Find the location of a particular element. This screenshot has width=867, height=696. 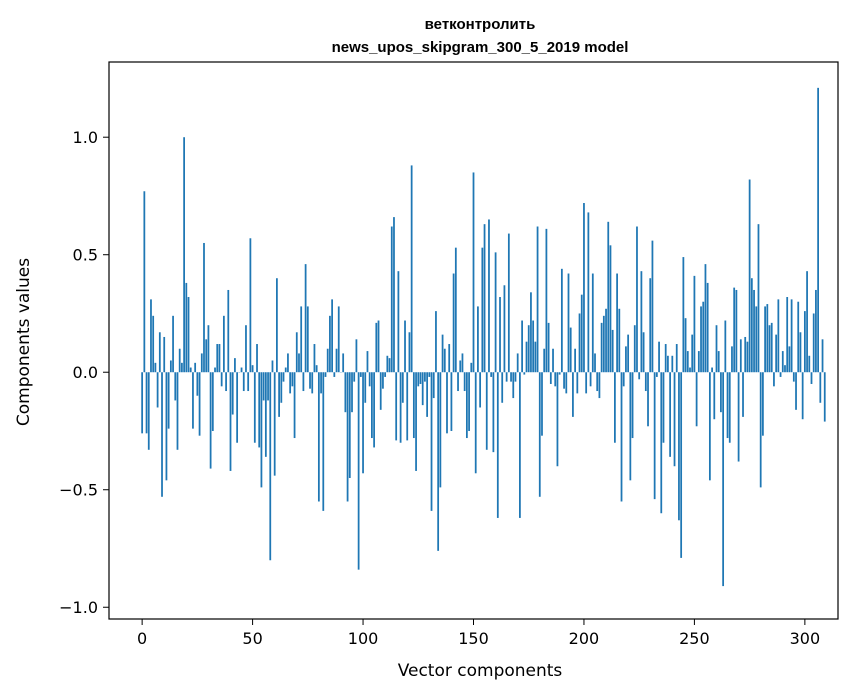

chart-title-line-1: ветконтролить is located at coordinates (480, 24).